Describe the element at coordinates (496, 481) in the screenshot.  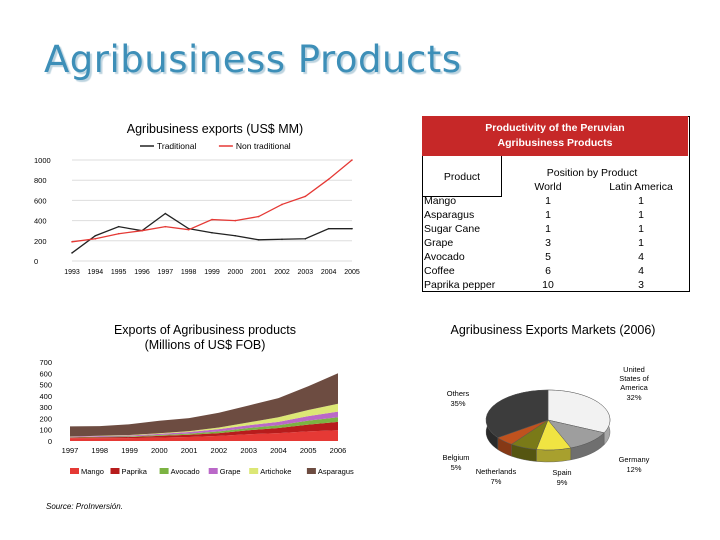
I see `pie-pct: 7%` at that location.